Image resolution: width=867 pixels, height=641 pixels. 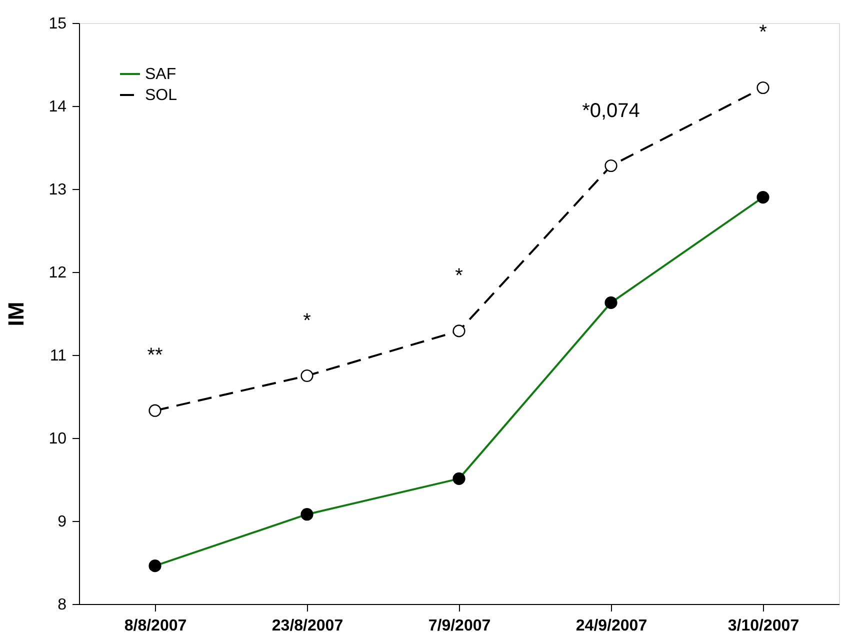 I want to click on y-tick-label: 11, so click(x=58, y=356).